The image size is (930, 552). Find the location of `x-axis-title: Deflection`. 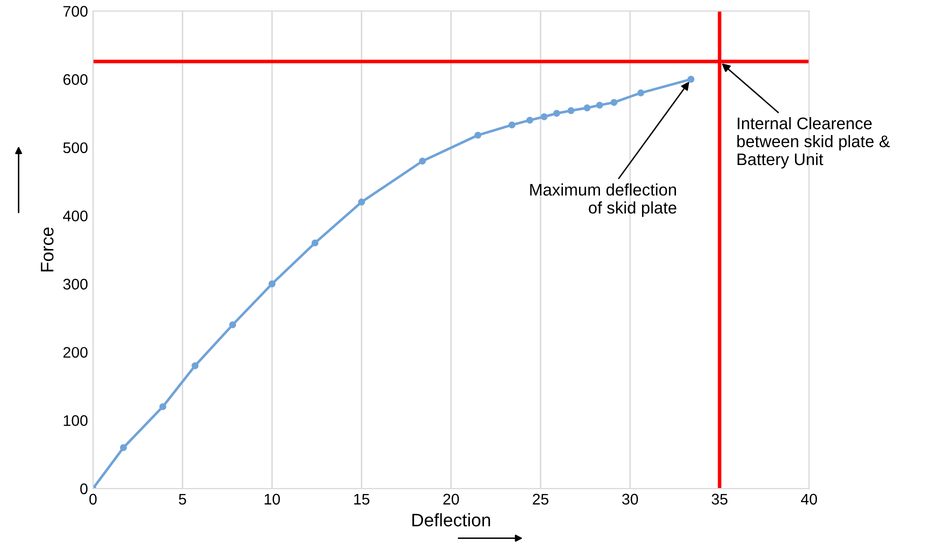

x-axis-title: Deflection is located at coordinates (451, 519).